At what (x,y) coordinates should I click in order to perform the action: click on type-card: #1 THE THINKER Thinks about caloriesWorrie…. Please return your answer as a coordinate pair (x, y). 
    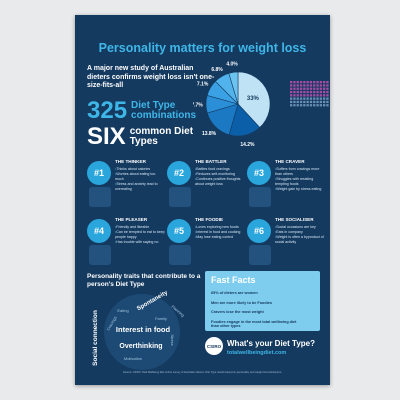
    Looking at the image, I should click on (126, 185).